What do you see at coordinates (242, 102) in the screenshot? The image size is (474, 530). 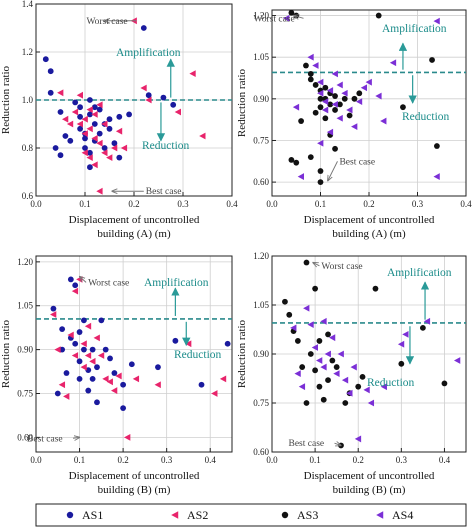 I see `y-axis-label: Reduction ratio` at bounding box center [242, 102].